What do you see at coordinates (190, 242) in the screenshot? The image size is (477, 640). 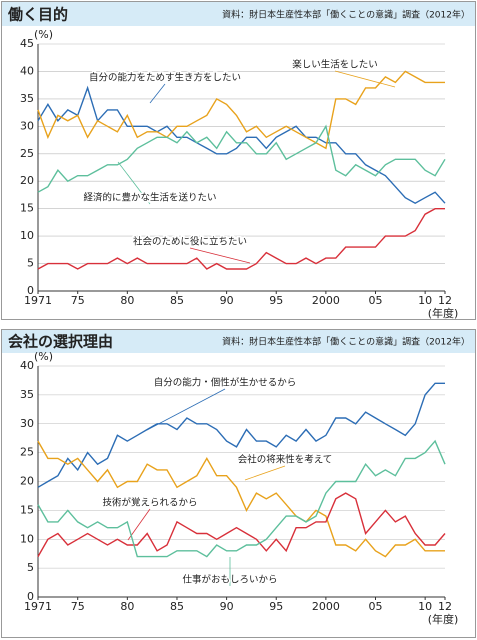 I see `series-label: 社会のために役に立ちたい` at bounding box center [190, 242].